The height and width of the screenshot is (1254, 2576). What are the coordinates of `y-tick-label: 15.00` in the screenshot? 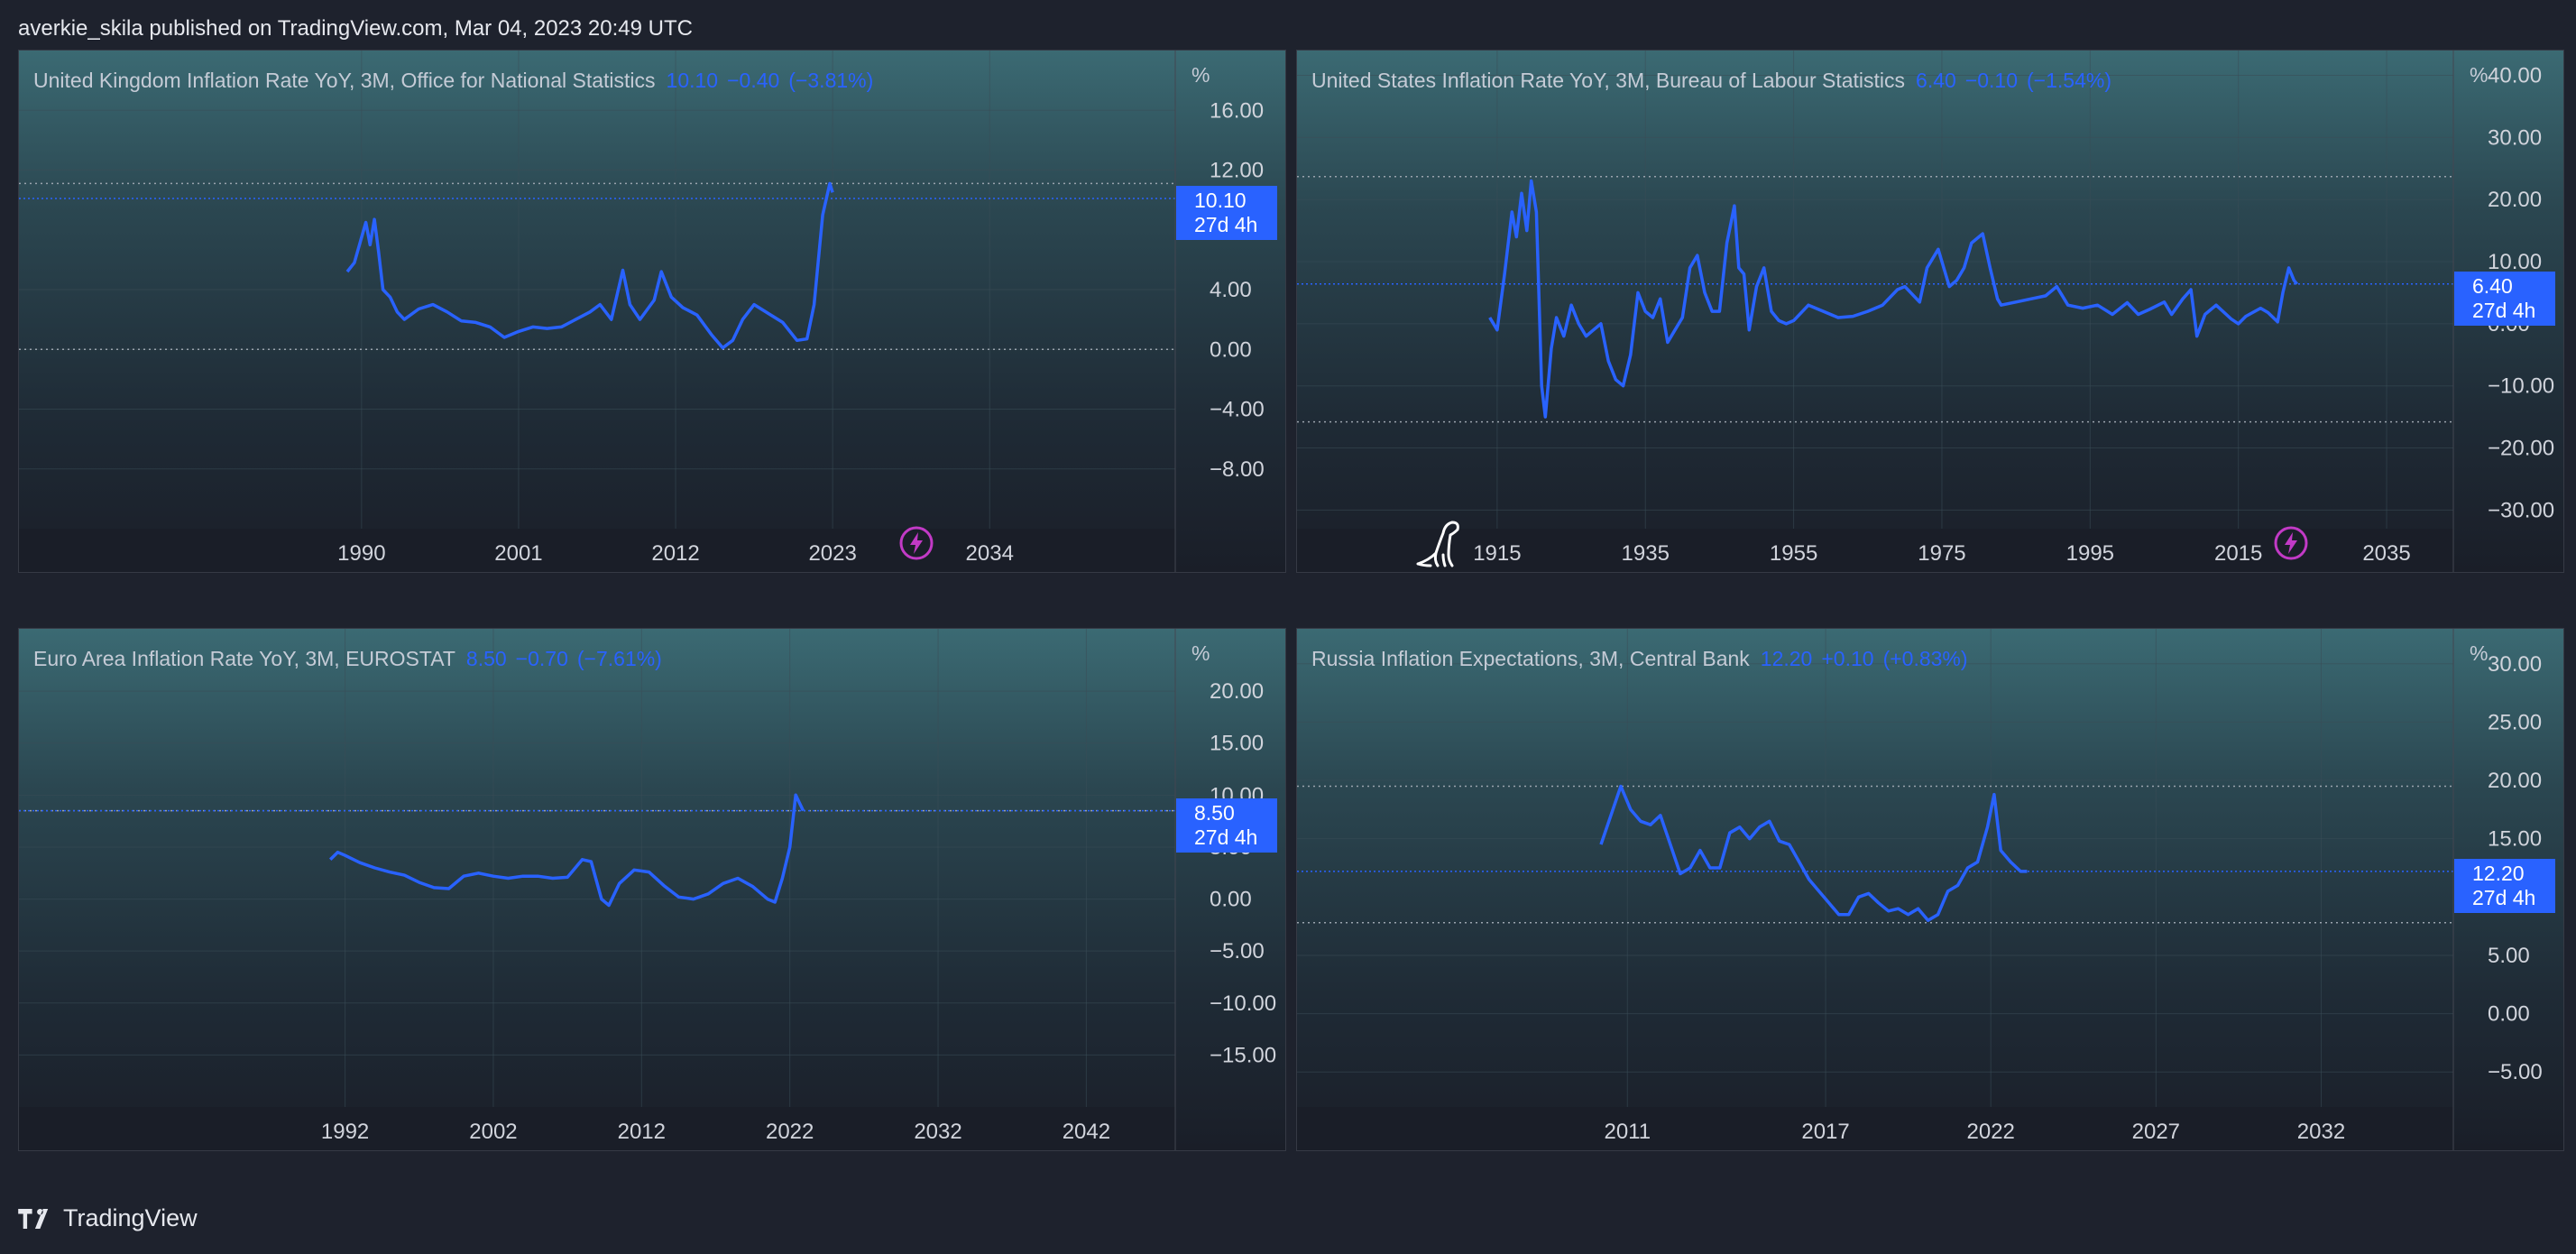 It's located at (1237, 744).